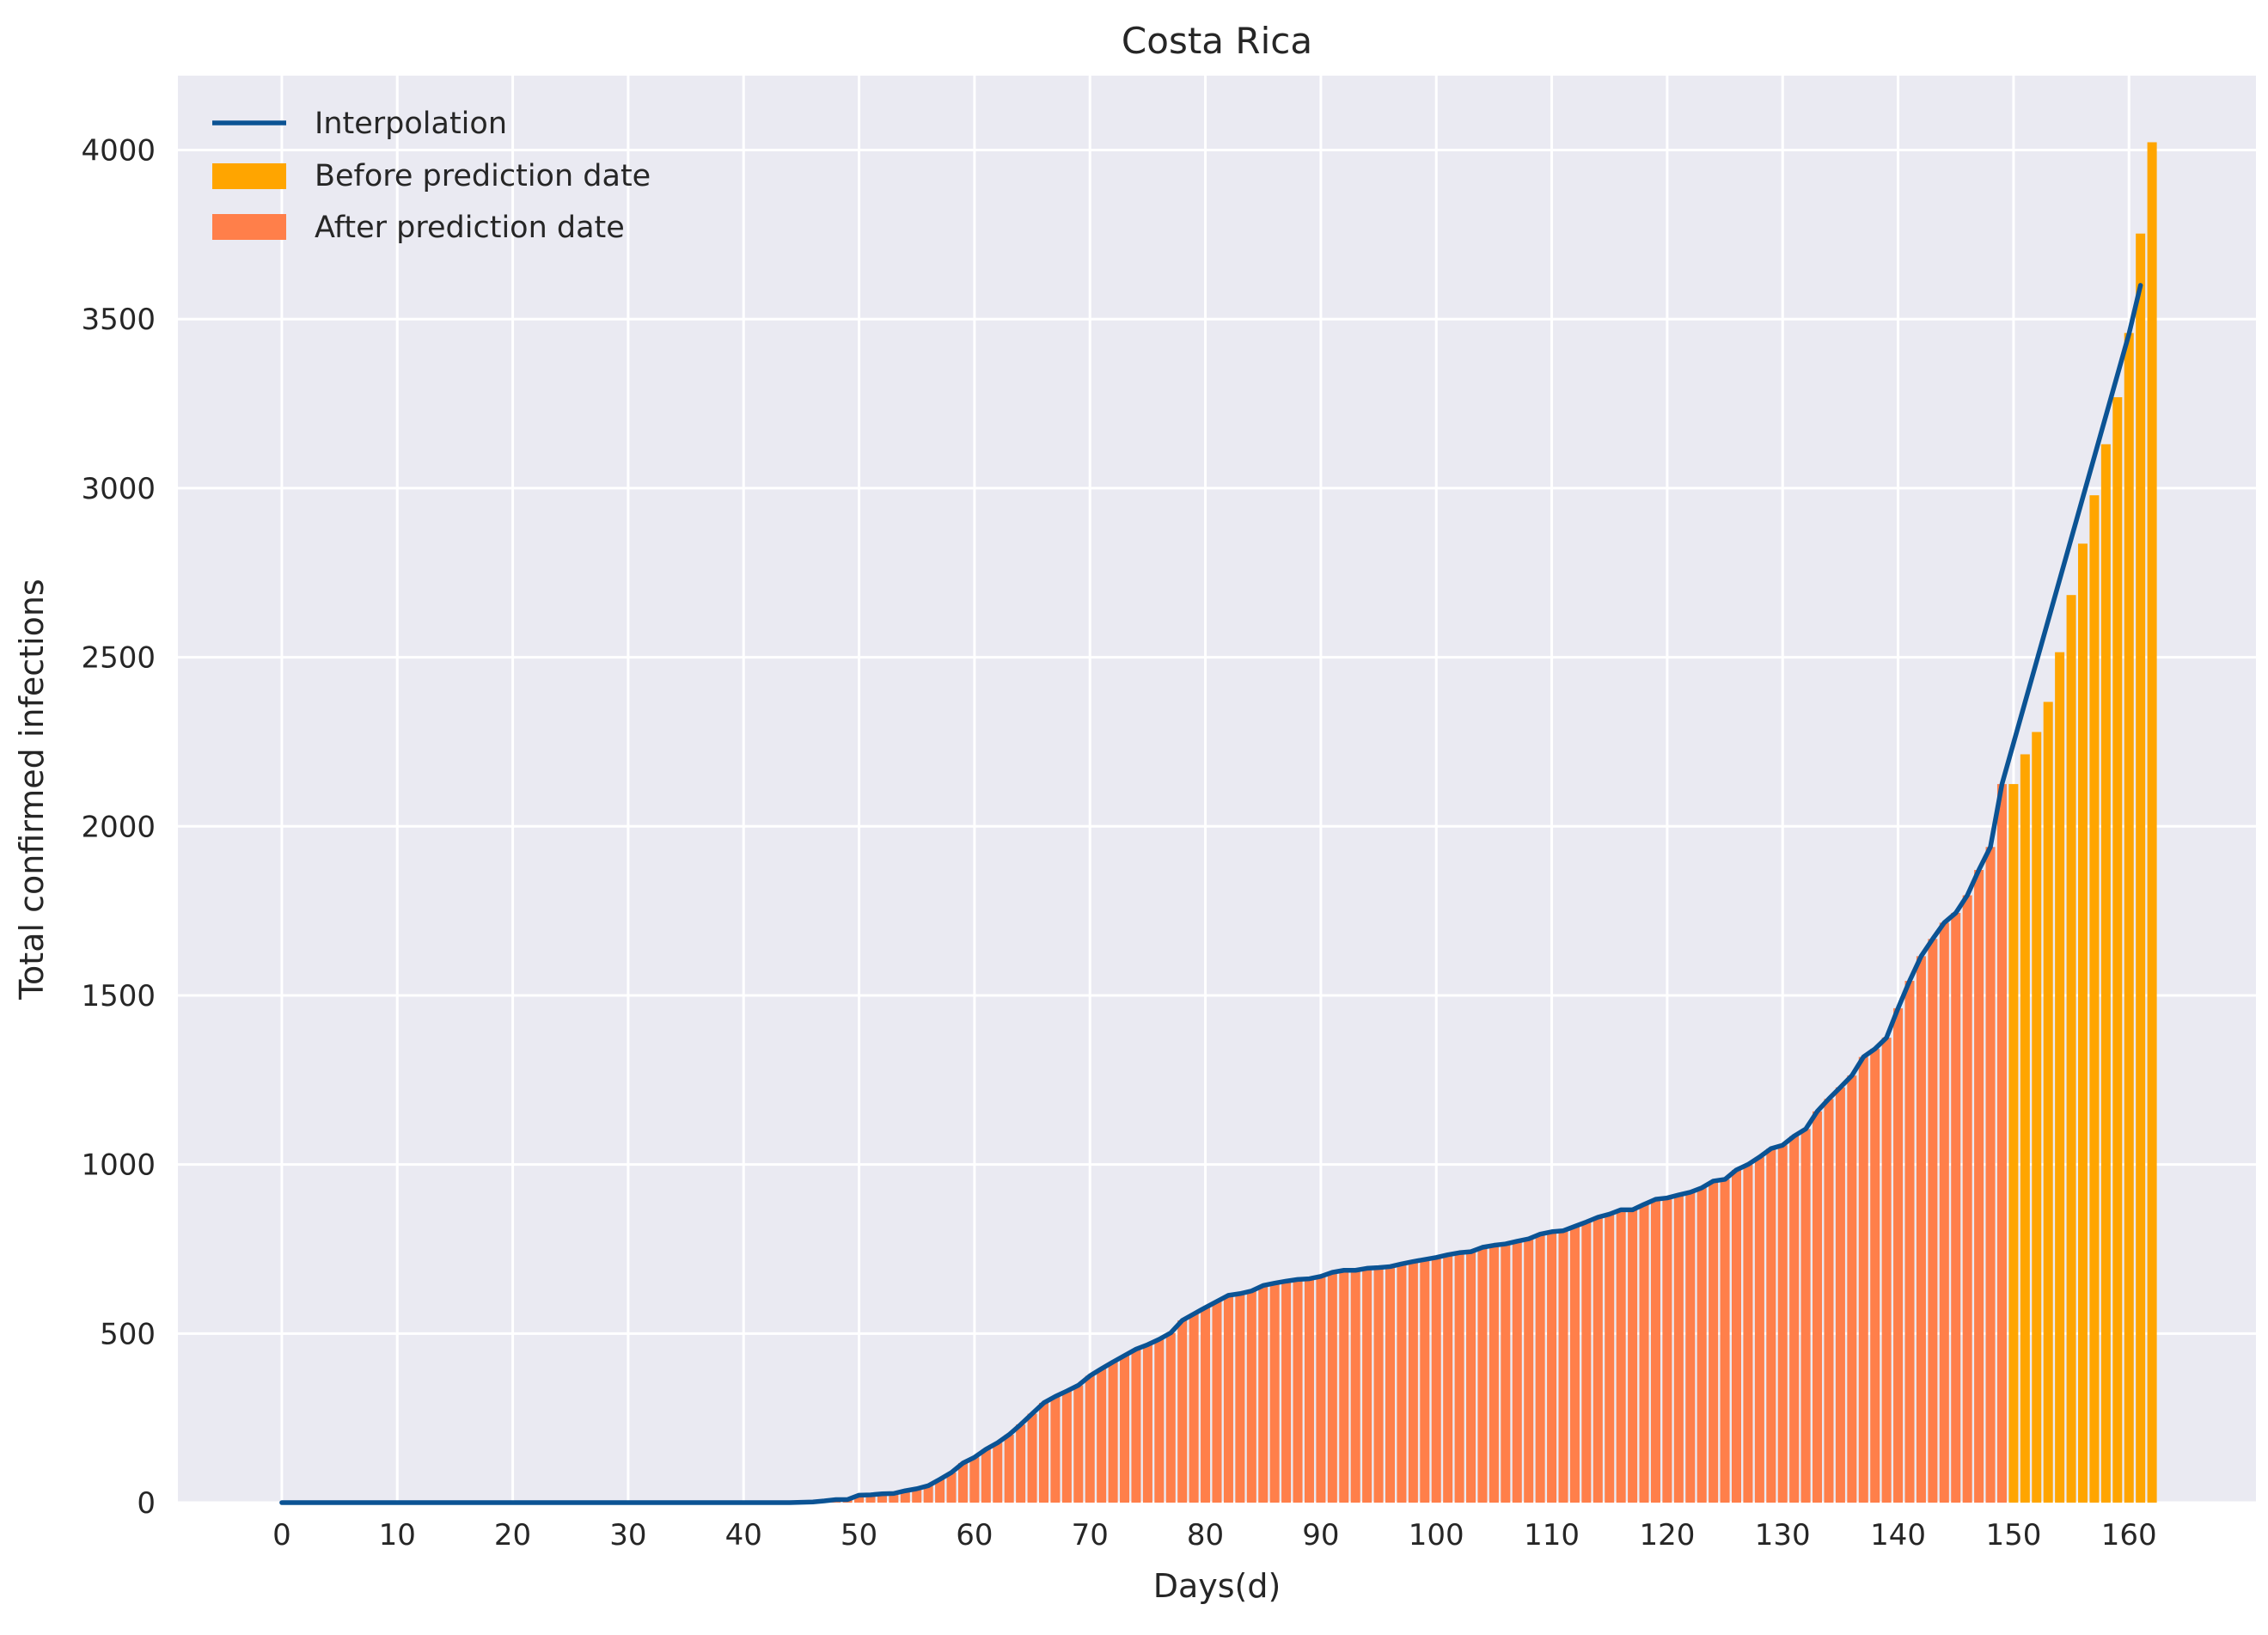  What do you see at coordinates (627, 1535) in the screenshot?
I see `x-tick-label: 30` at bounding box center [627, 1535].